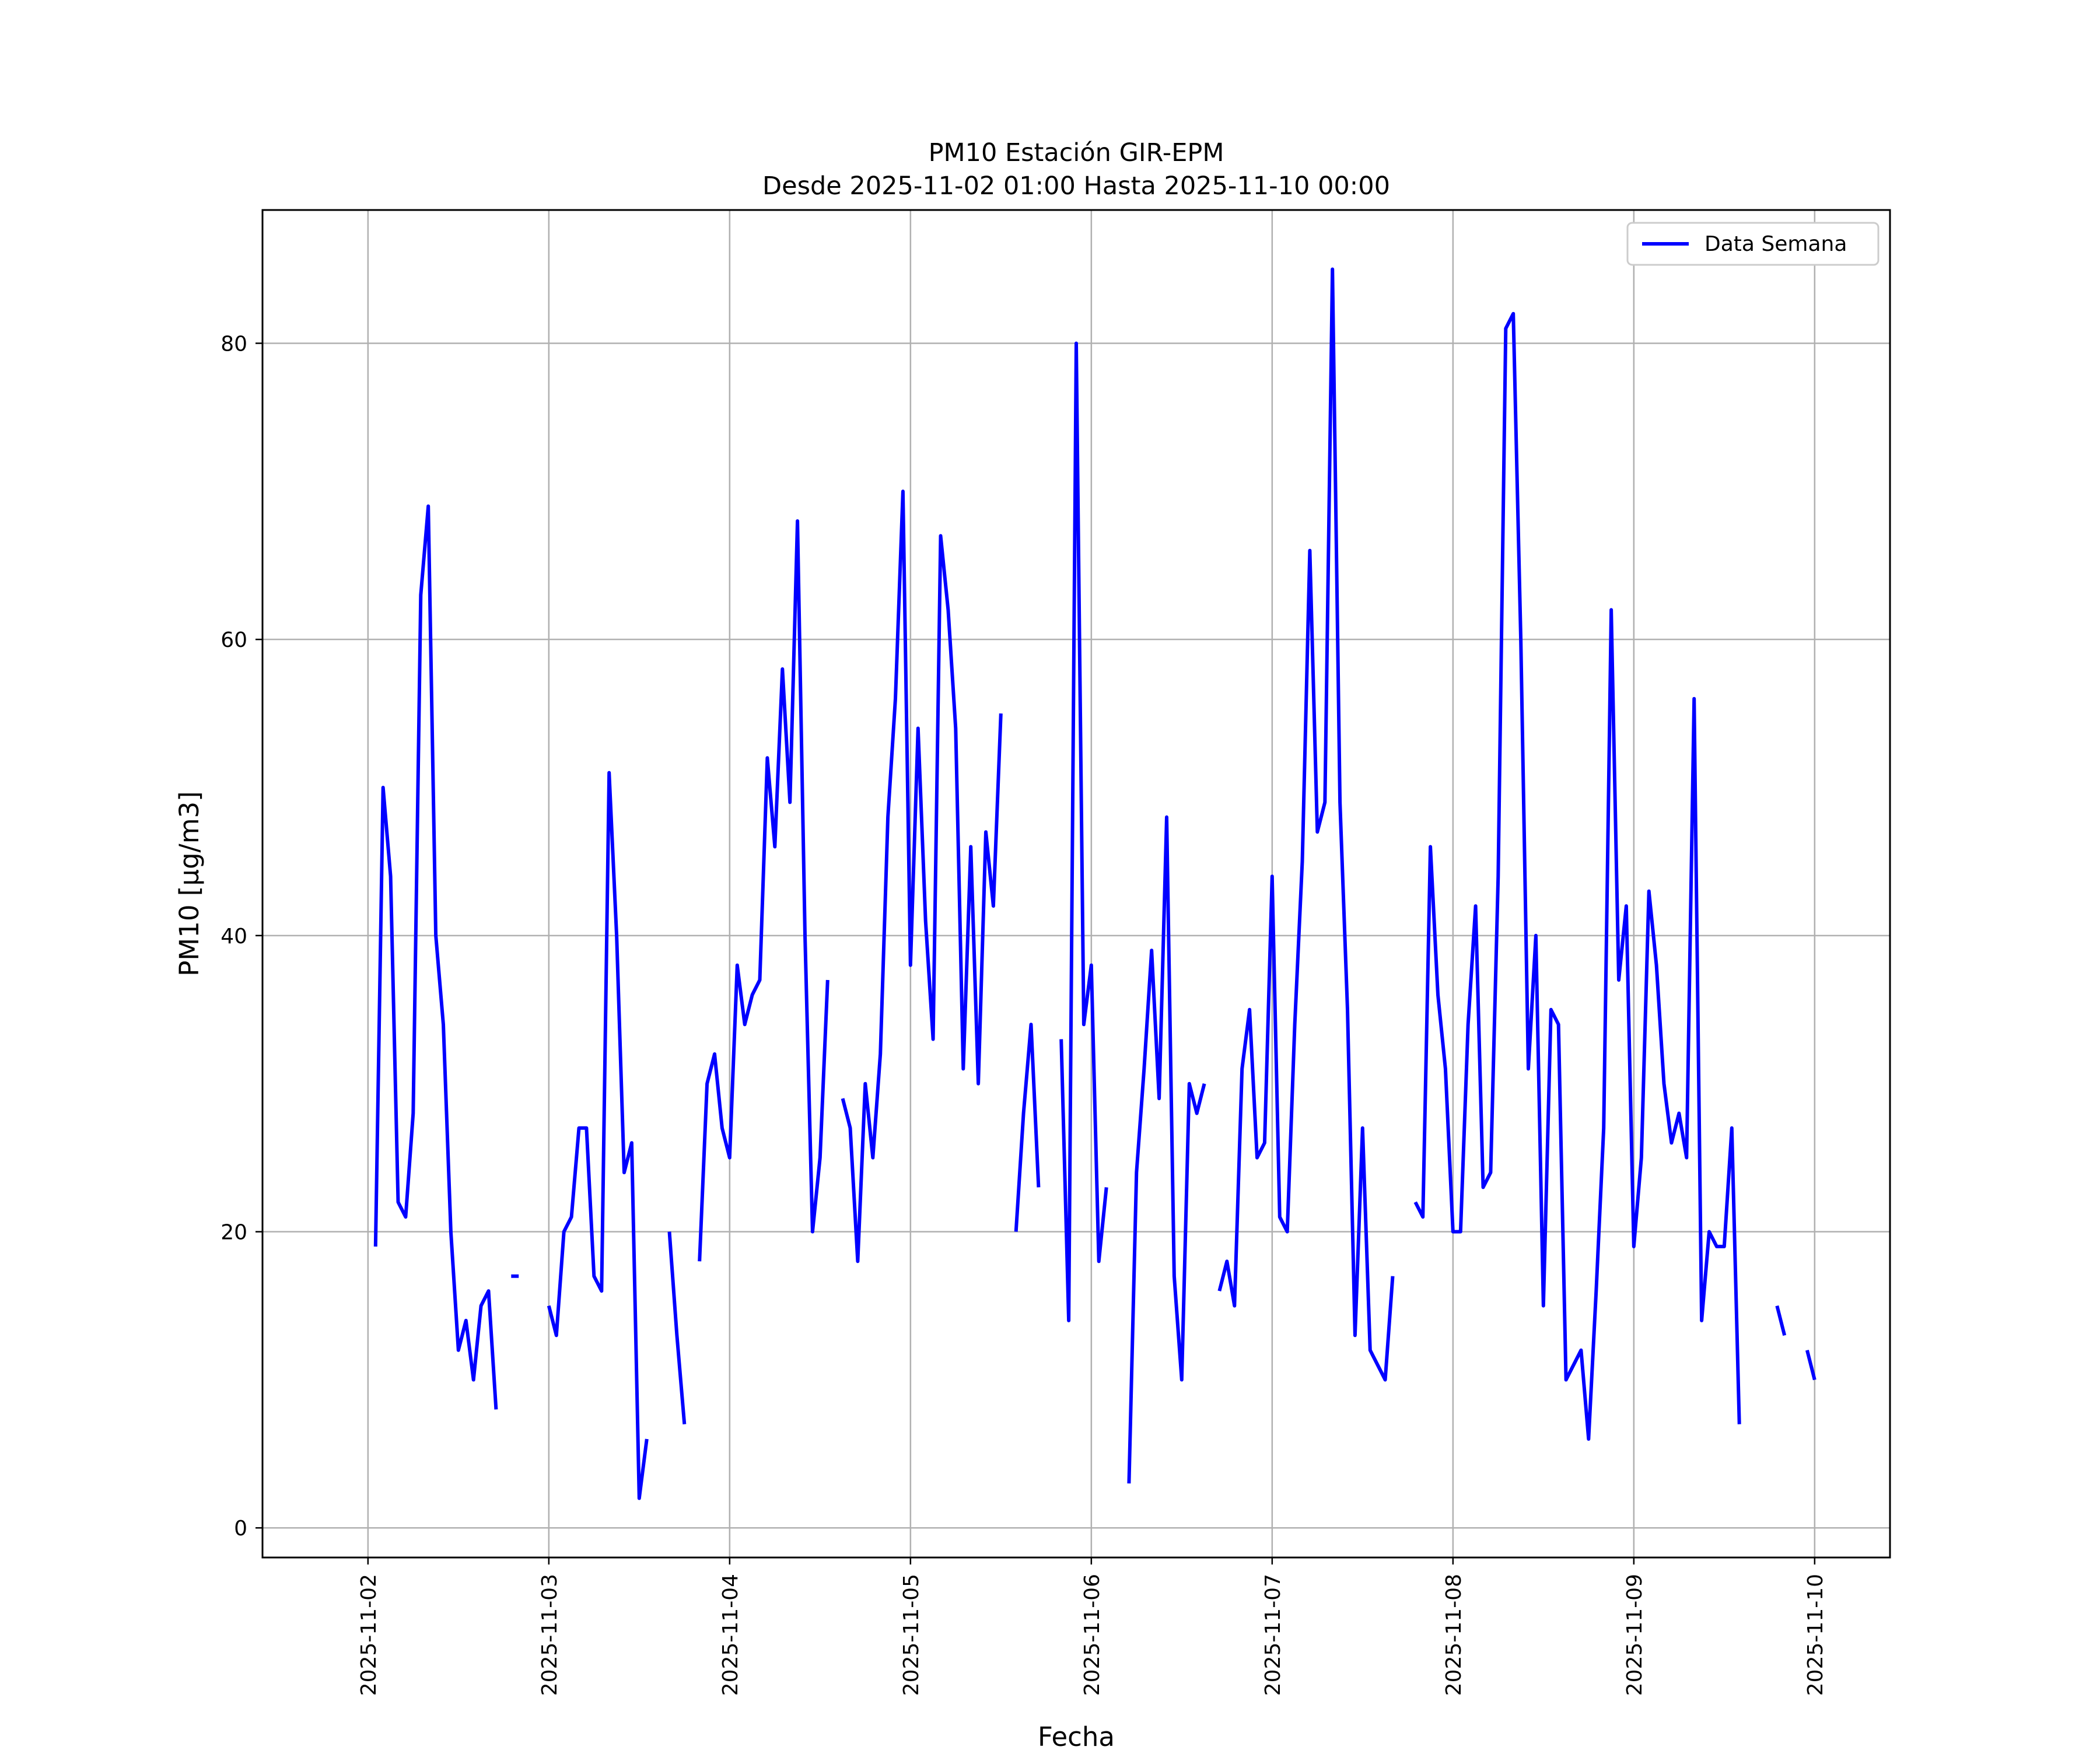 This screenshot has width=2100, height=1750. What do you see at coordinates (911, 1635) in the screenshot?
I see `x-tick-label: 2025-11-05` at bounding box center [911, 1635].